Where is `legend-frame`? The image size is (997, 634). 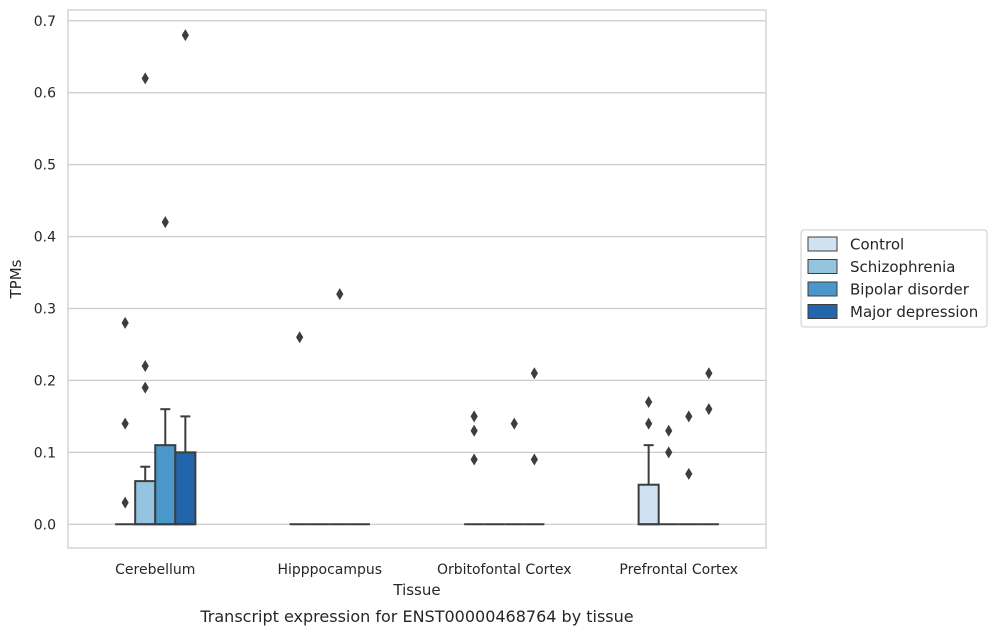 legend-frame is located at coordinates (894, 278).